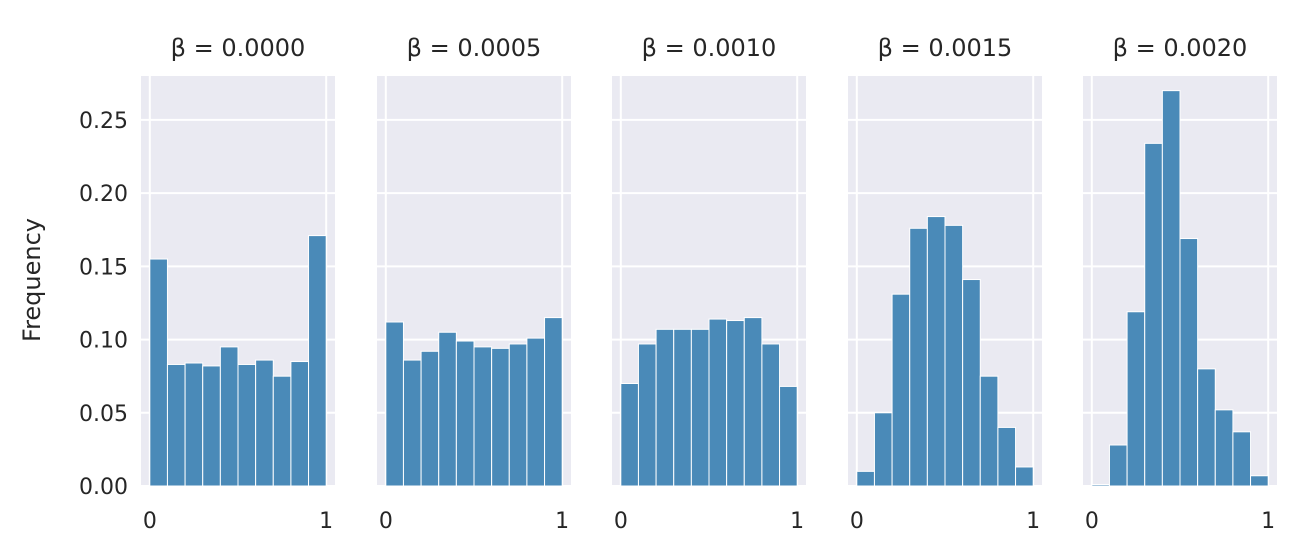 The height and width of the screenshot is (551, 1300). I want to click on panel-title: β = 0.0010, so click(709, 48).